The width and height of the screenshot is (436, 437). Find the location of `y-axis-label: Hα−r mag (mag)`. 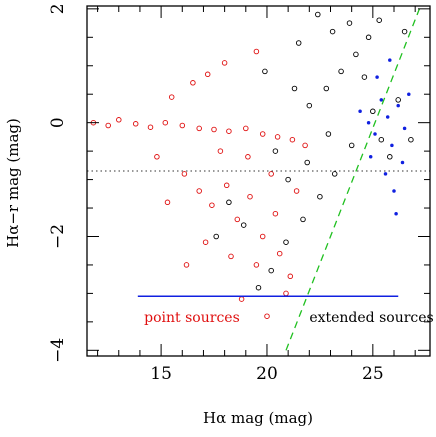

y-axis-label: Hα−r mag (mag) is located at coordinates (13, 183).